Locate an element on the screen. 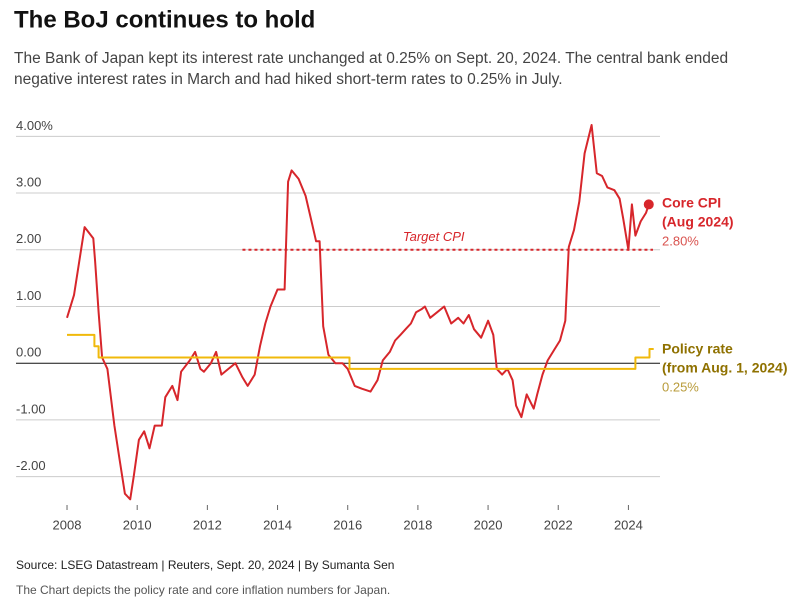 This screenshot has width=797, height=609. x-tick-label: 2014 is located at coordinates (277, 524).